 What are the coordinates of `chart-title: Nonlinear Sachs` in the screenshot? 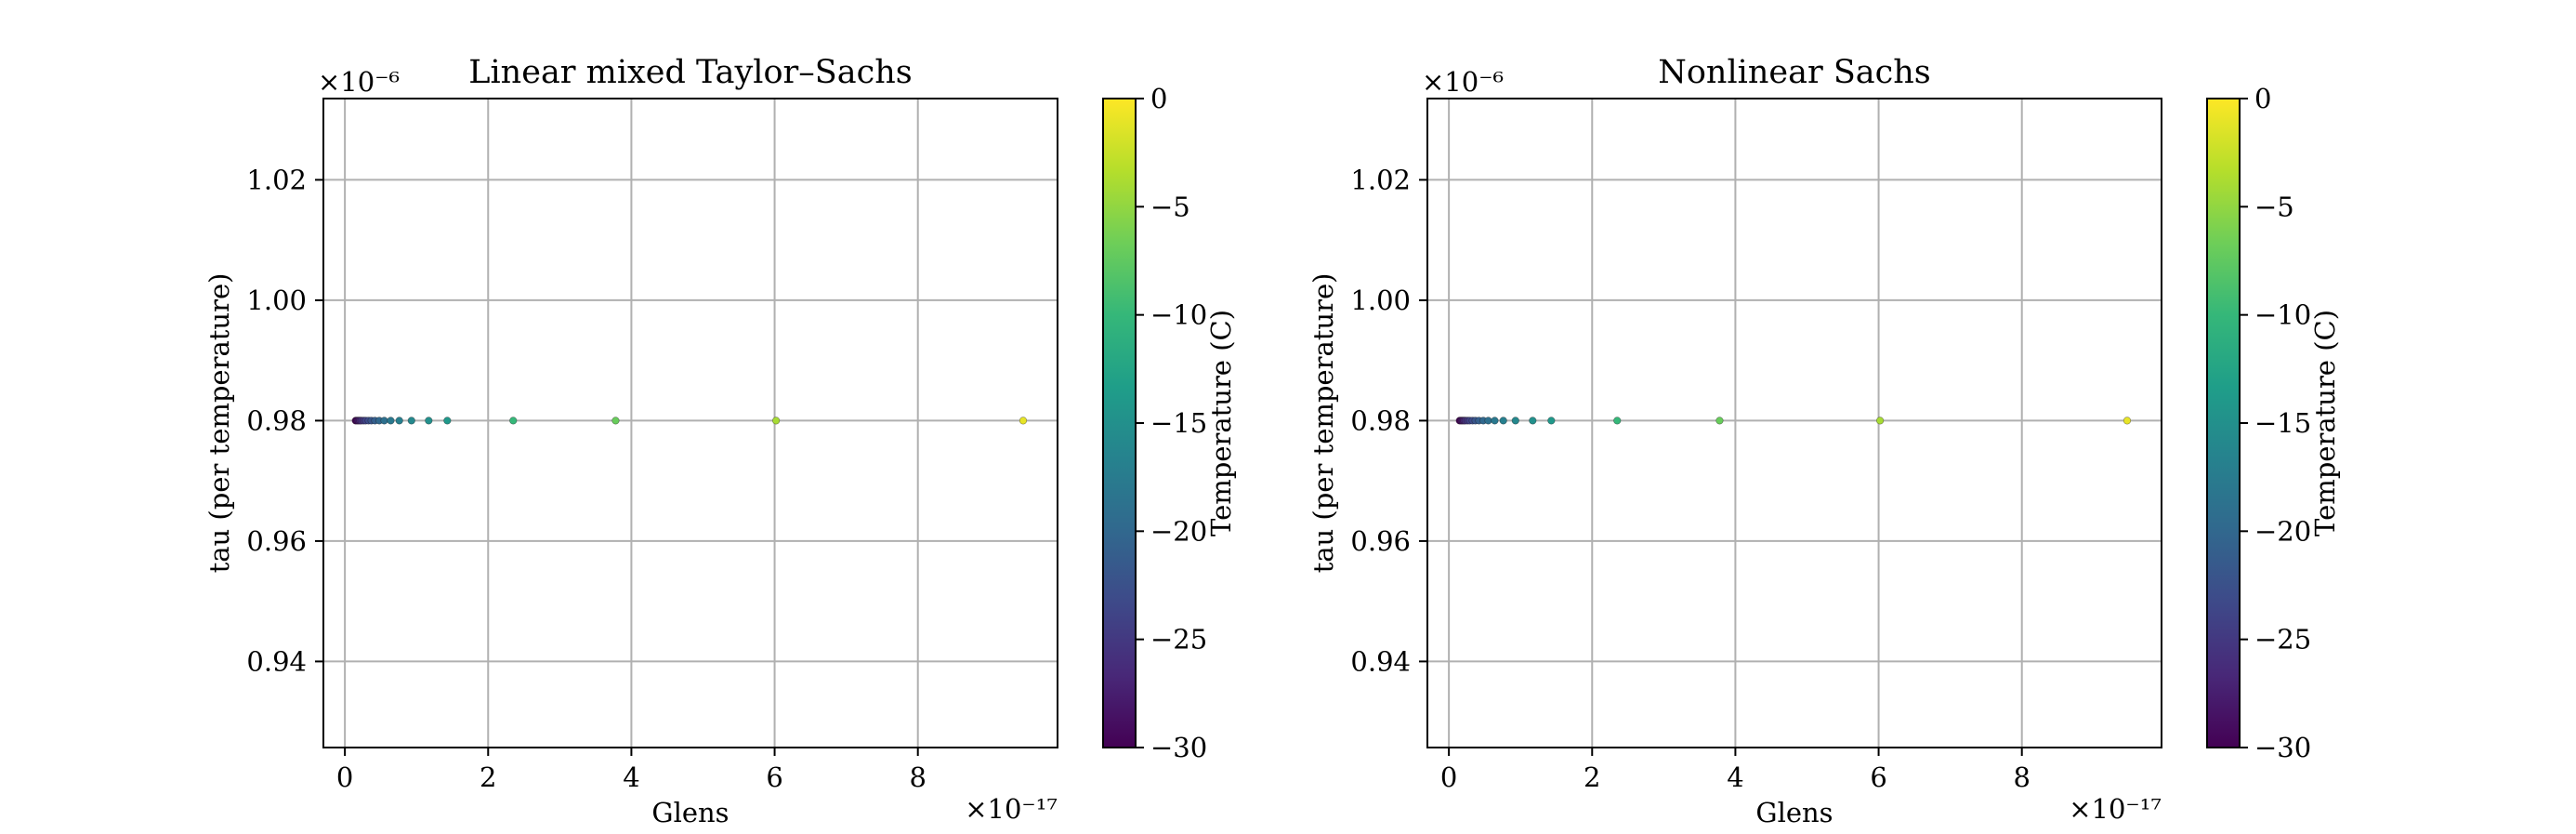 It's located at (1794, 72).